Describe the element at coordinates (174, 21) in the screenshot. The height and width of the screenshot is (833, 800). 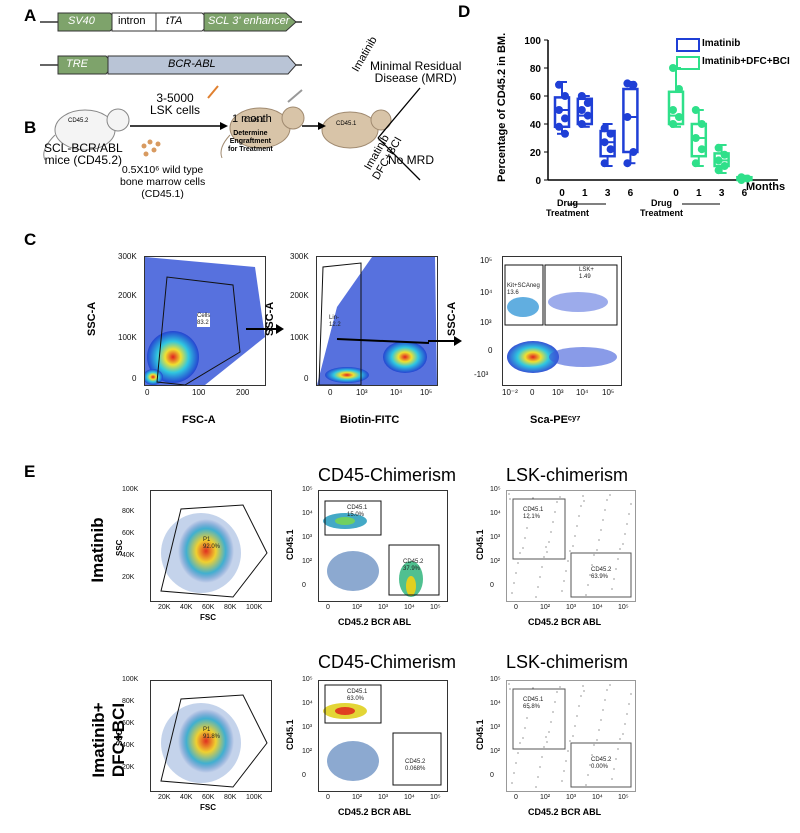
I see `tta-label: tTA` at that location.